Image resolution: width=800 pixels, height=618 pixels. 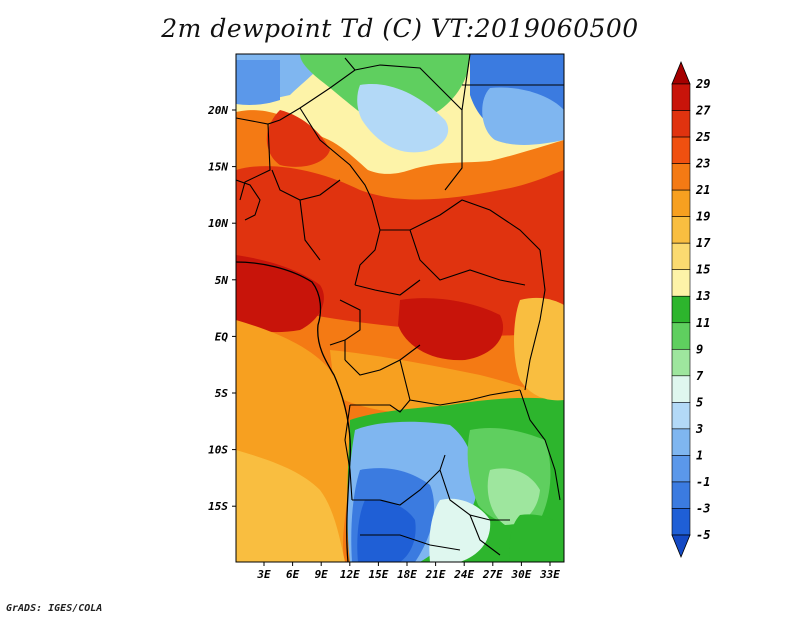 What do you see at coordinates (463, 574) in the screenshot?
I see `lon-label: 24E` at bounding box center [463, 574].